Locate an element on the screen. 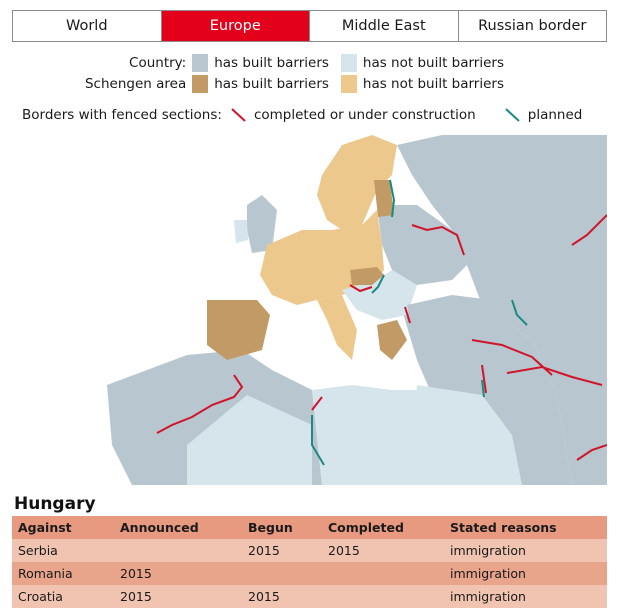 The image size is (618, 612). italy-region is located at coordinates (337, 327).